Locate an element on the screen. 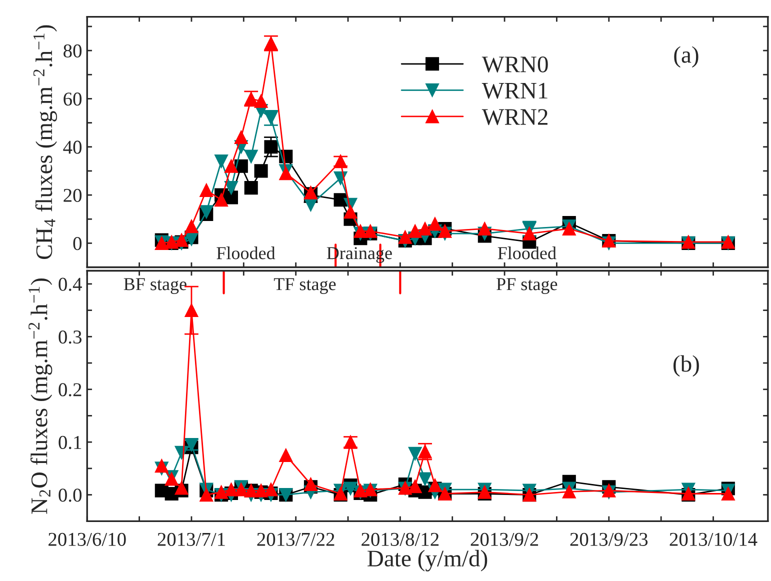 The image size is (771, 581). annotation: TF stage is located at coordinates (305, 286).